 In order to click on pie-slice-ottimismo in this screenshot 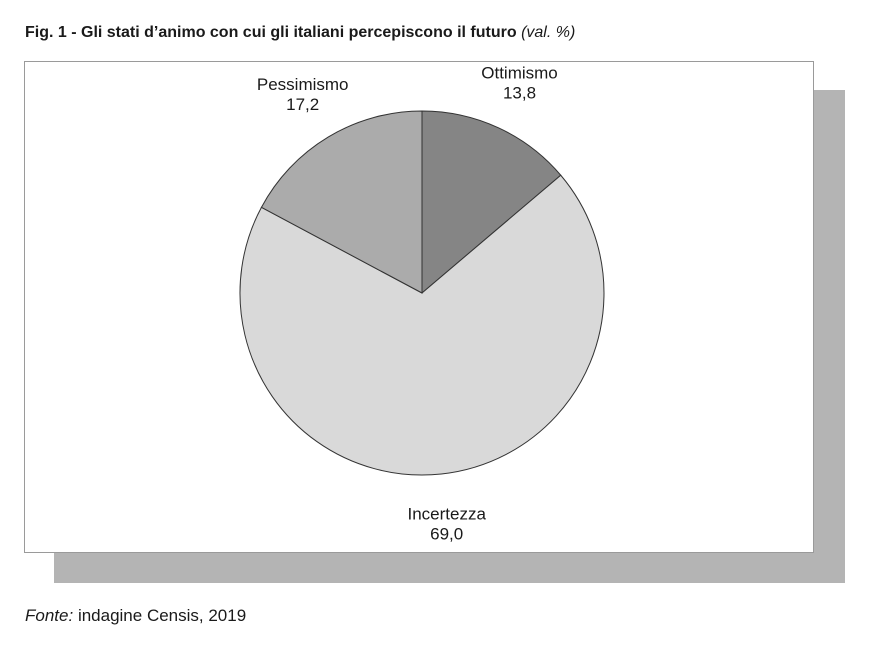, I will do `click(491, 202)`.